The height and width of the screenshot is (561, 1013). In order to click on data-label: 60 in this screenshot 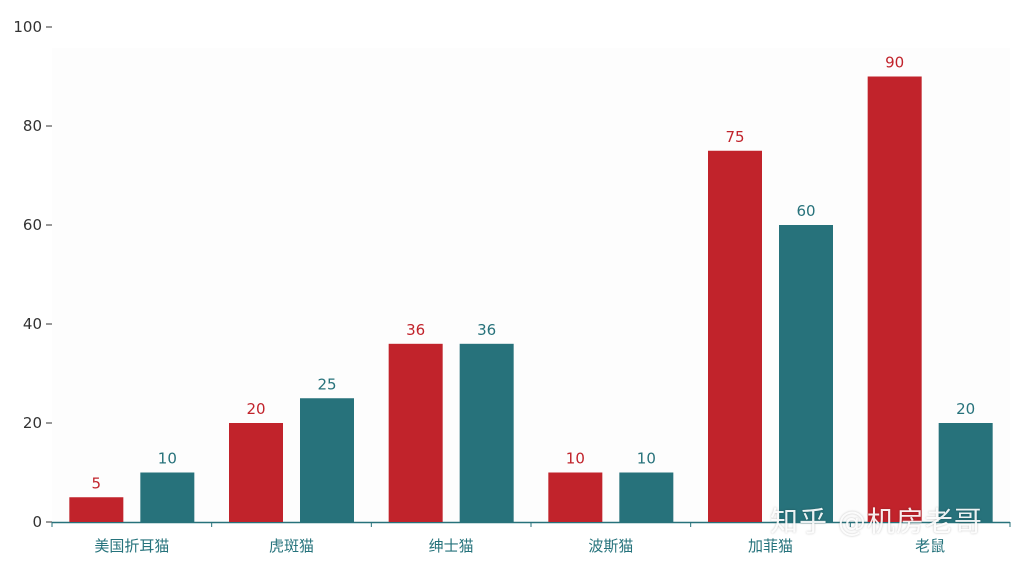, I will do `click(805, 211)`.